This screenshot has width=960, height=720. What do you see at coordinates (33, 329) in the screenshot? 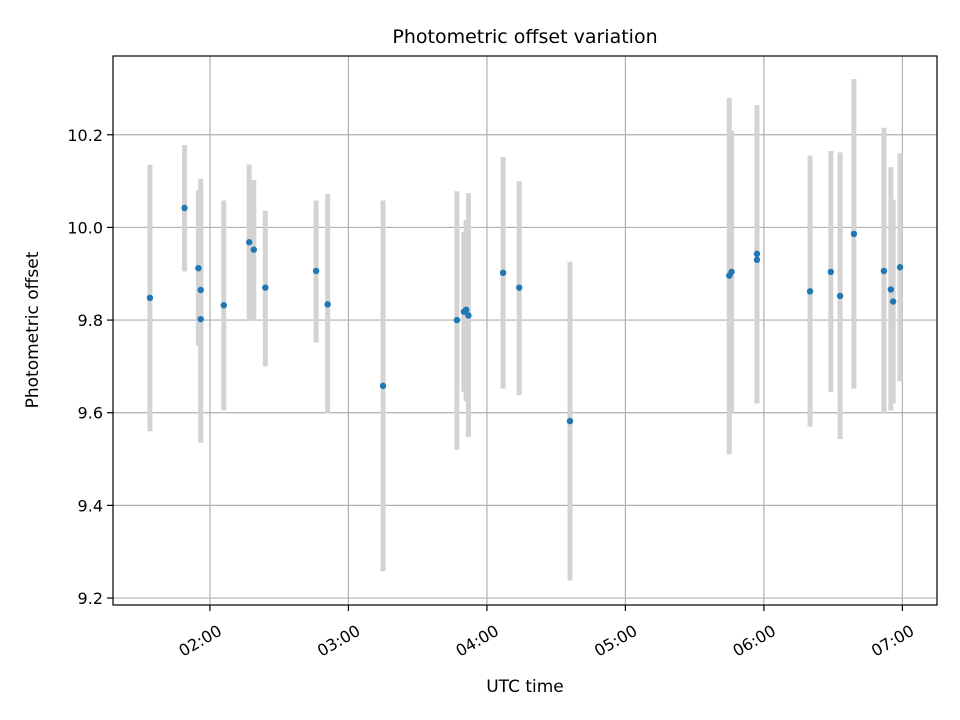
I see `y-axis-label: Photometric offset` at bounding box center [33, 329].